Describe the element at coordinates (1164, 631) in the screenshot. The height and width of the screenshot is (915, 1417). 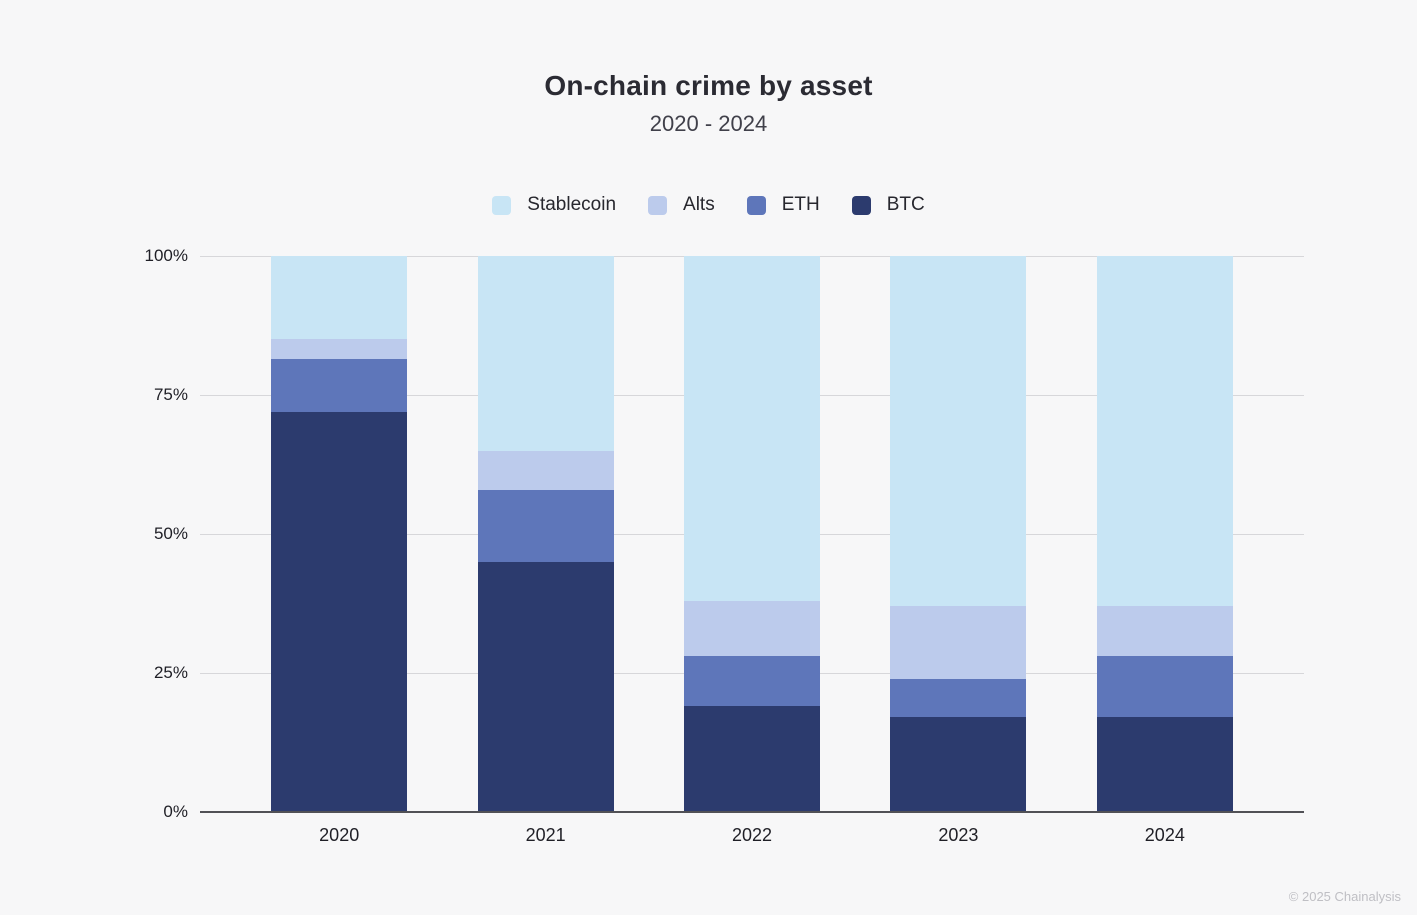
I see `bar-segment-alts-2024` at that location.